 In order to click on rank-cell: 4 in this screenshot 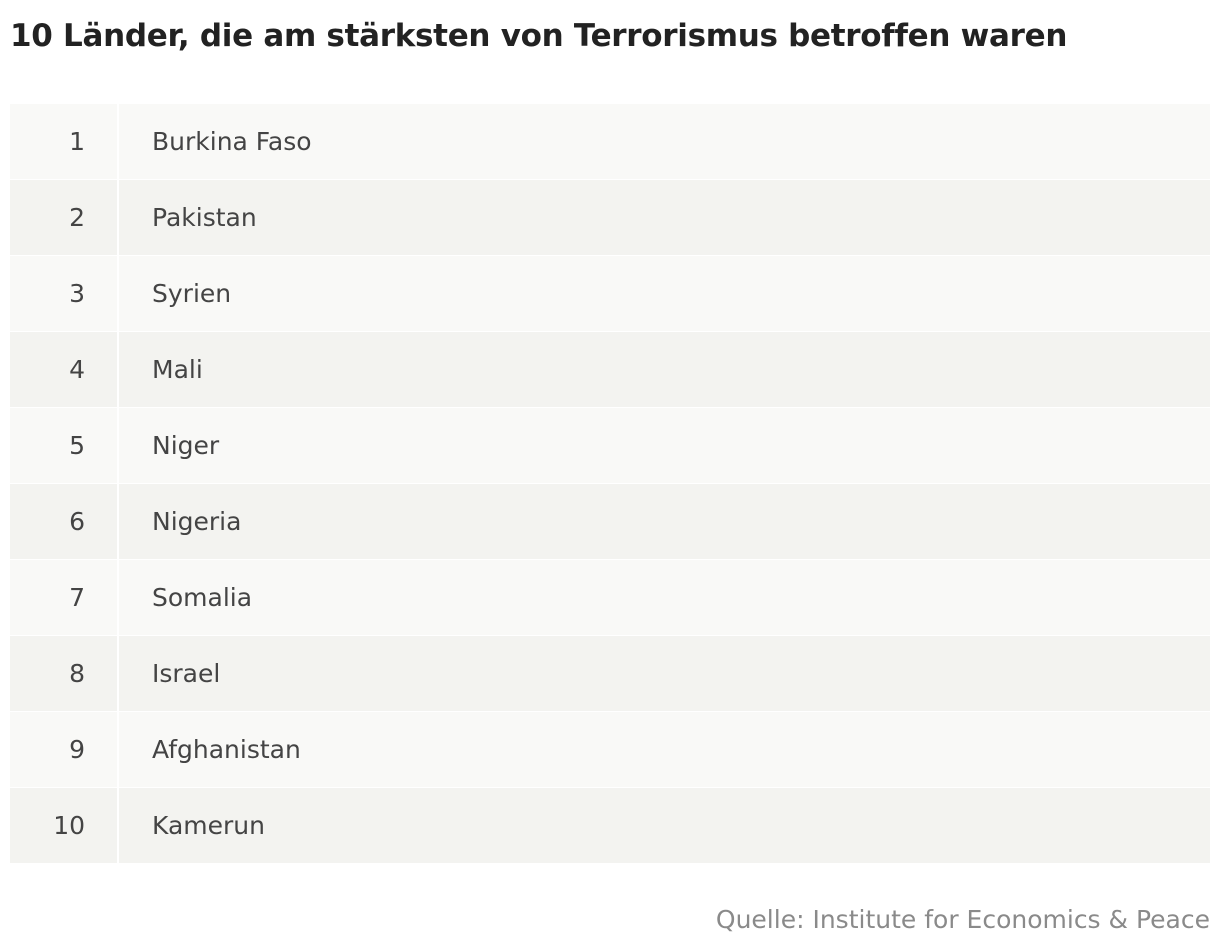, I will do `click(63, 369)`.